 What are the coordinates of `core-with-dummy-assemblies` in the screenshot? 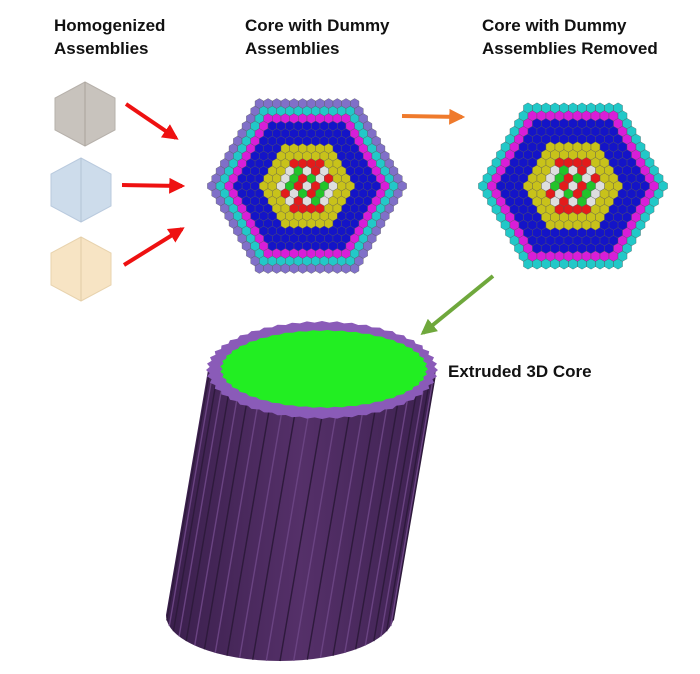 It's located at (307, 186).